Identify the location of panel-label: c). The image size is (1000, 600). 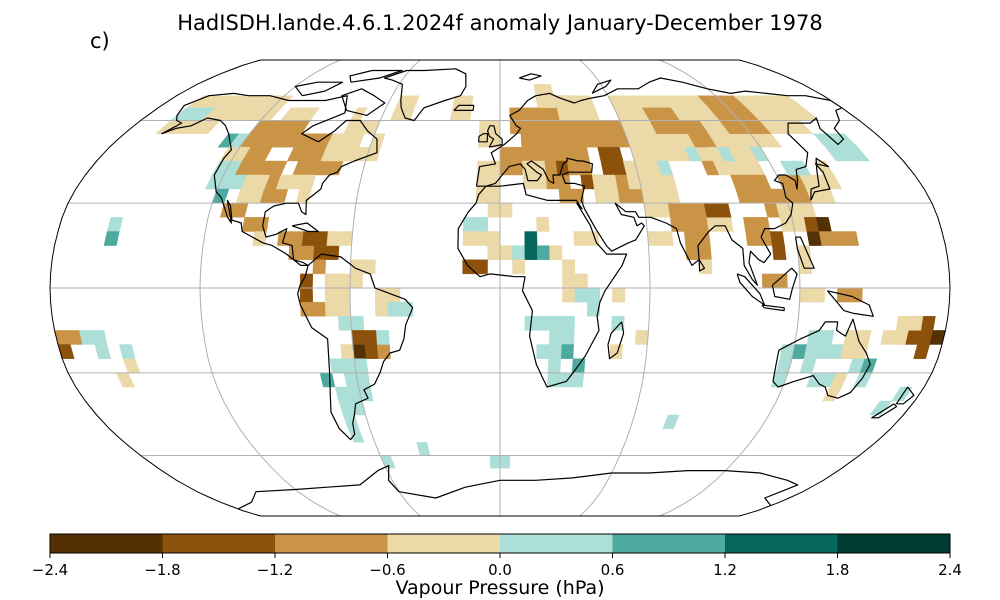
(100, 41).